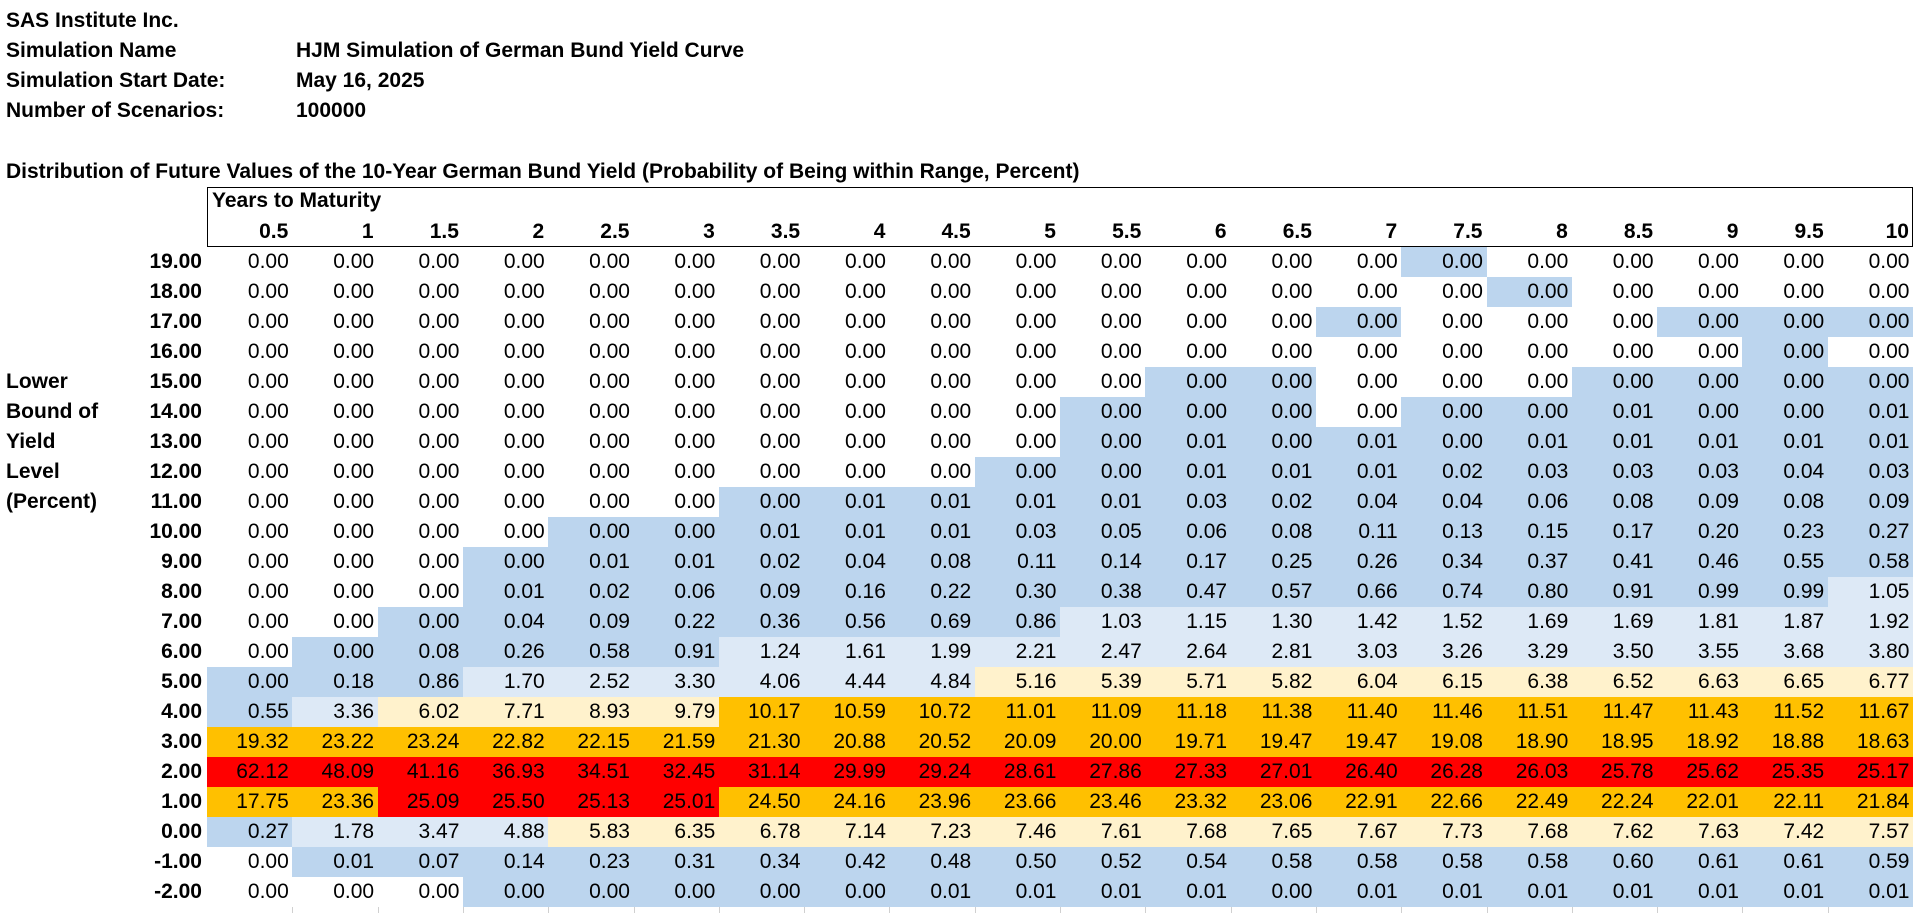  What do you see at coordinates (847, 742) in the screenshot?
I see `table-cell: 20.88` at bounding box center [847, 742].